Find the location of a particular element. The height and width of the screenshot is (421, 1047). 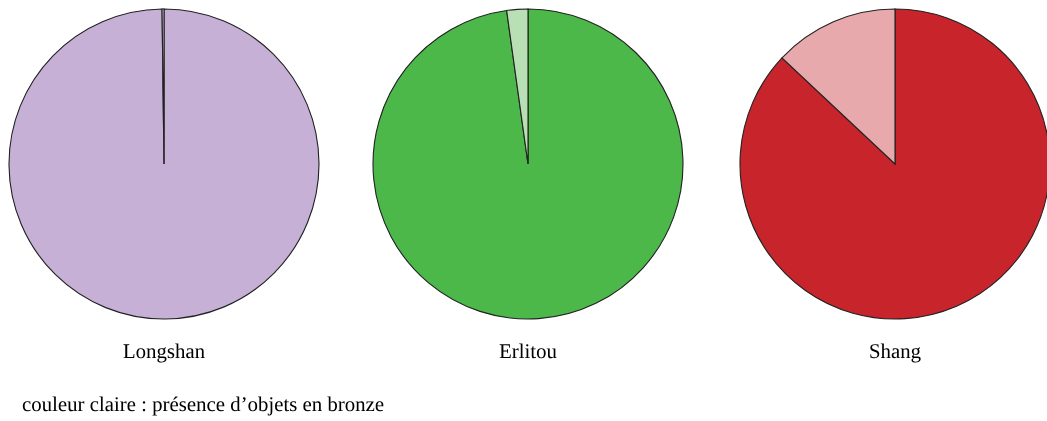

text: couleur claire : présence d’objets en bronze is located at coordinates (203, 406).